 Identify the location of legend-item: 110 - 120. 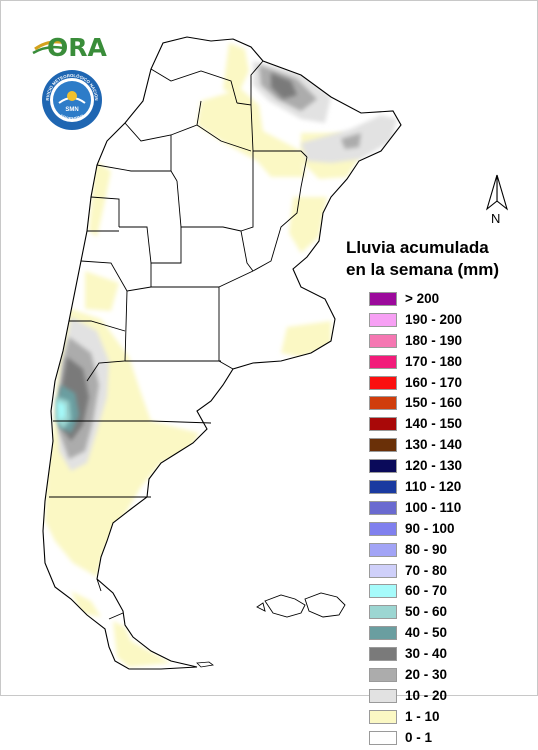
(444, 488).